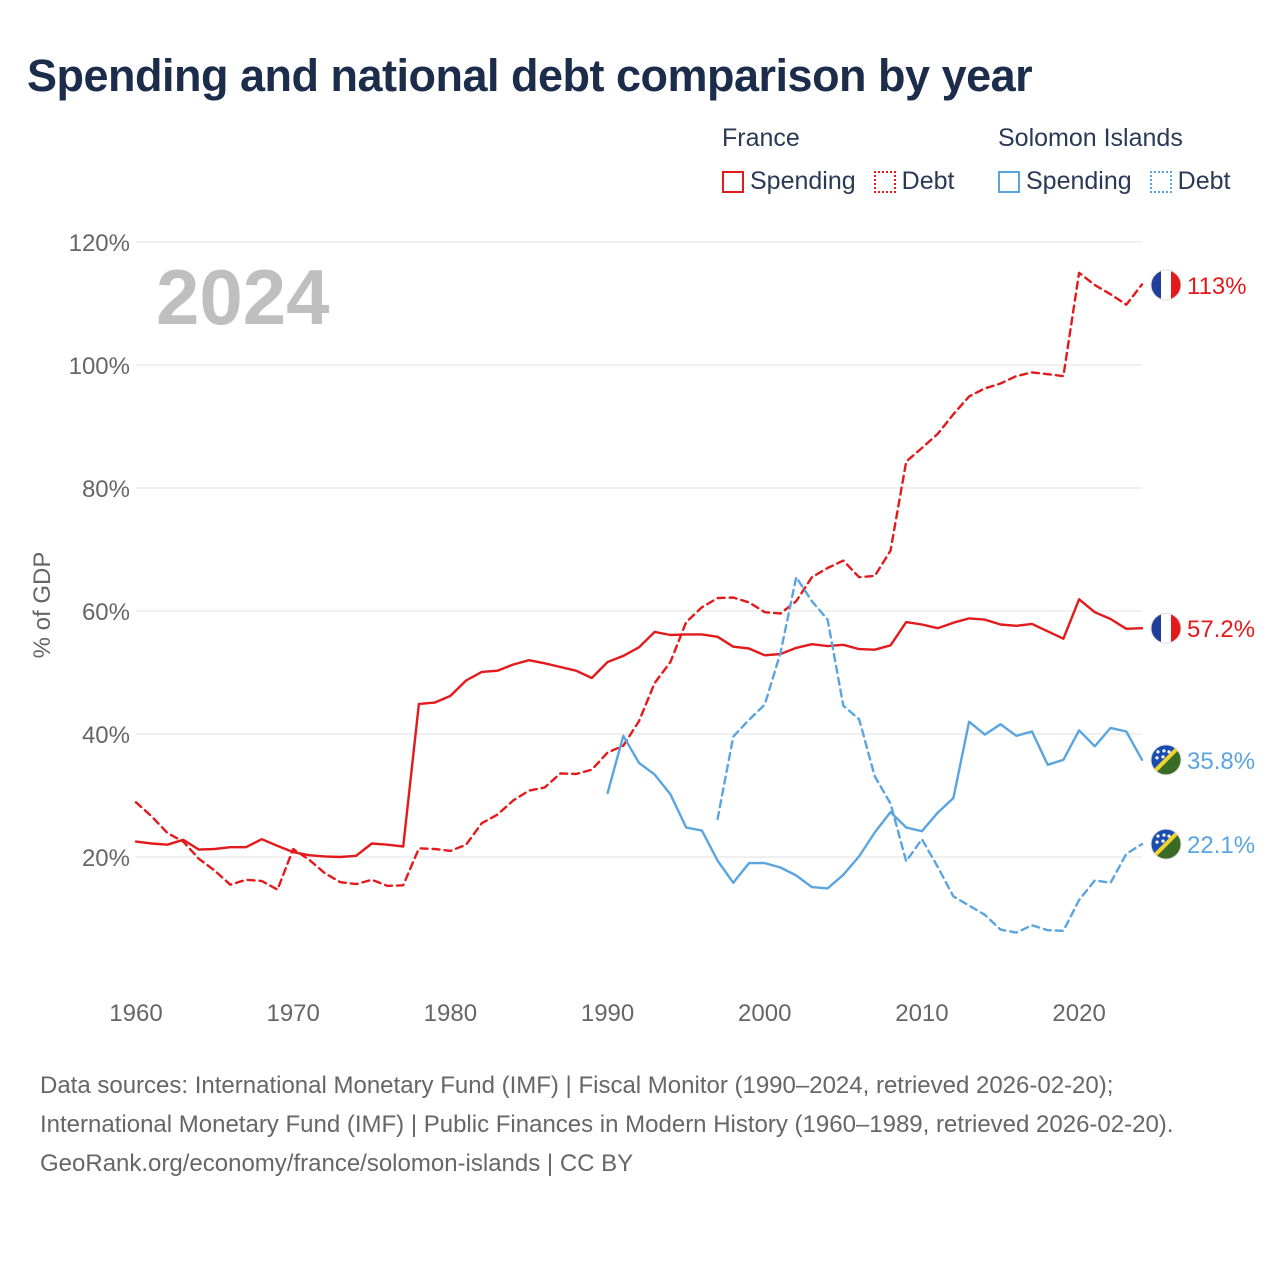 The height and width of the screenshot is (1280, 1280). Describe the element at coordinates (1221, 629) in the screenshot. I see `end-label-france-spending: 57.2%` at that location.